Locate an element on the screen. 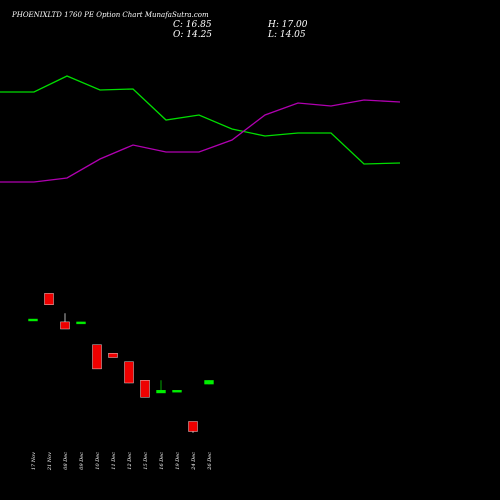 Image resolution: width=500 pixels, height=500 pixels. x-tick-label: 26 Dec is located at coordinates (210, 461).